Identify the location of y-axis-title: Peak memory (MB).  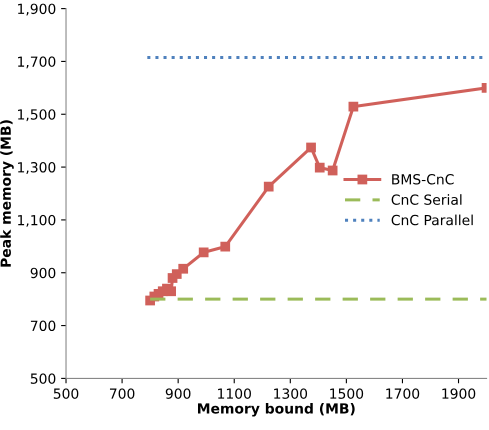
(7, 193).